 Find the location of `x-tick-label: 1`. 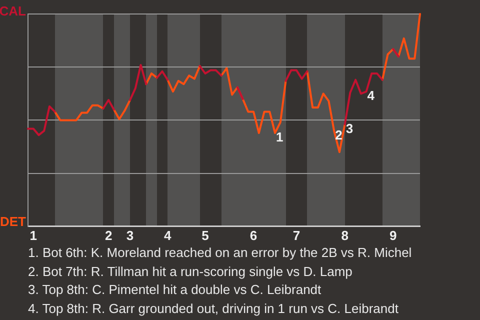

x-tick-label: 1 is located at coordinates (33, 235).